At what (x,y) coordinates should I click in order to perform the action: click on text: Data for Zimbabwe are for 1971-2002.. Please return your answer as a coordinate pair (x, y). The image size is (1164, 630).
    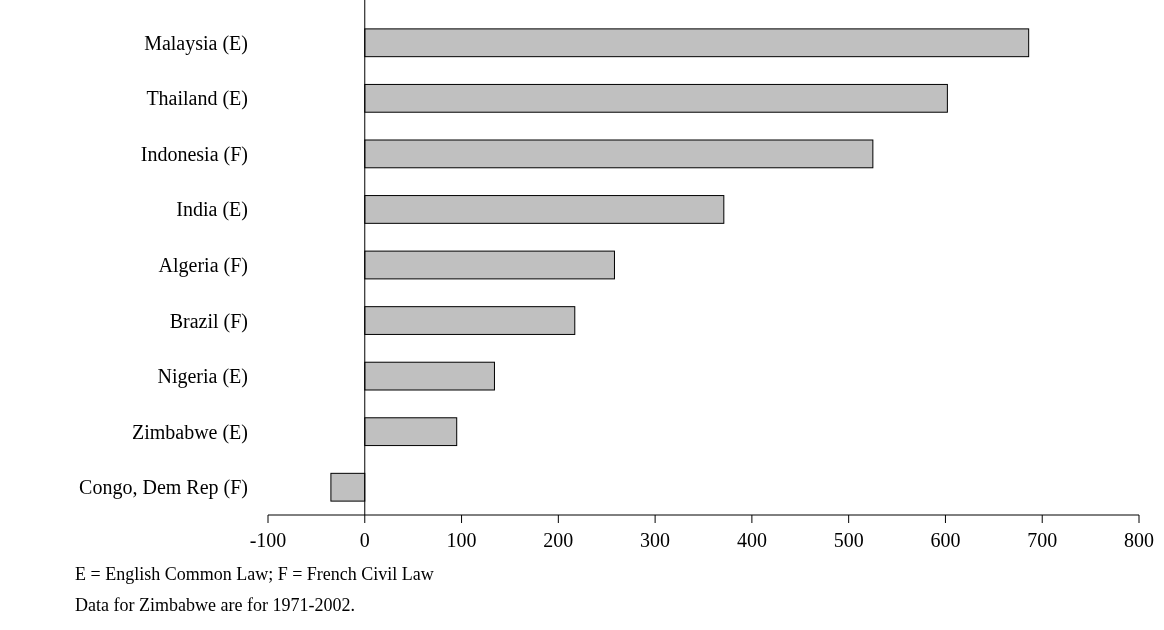
    Looking at the image, I should click on (215, 605).